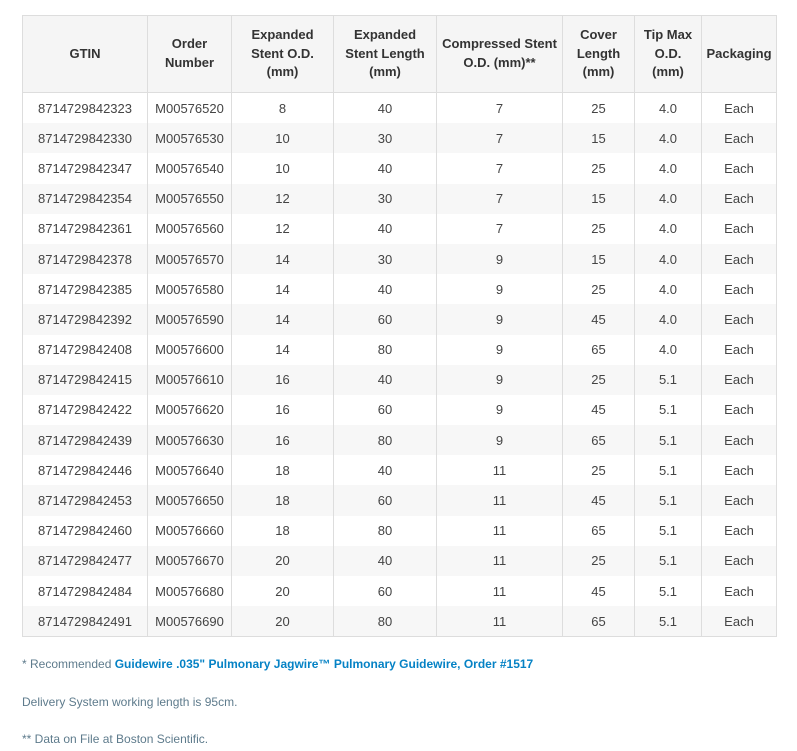 The width and height of the screenshot is (797, 751). What do you see at coordinates (85, 289) in the screenshot?
I see `cell-gtin: 8714729842385` at bounding box center [85, 289].